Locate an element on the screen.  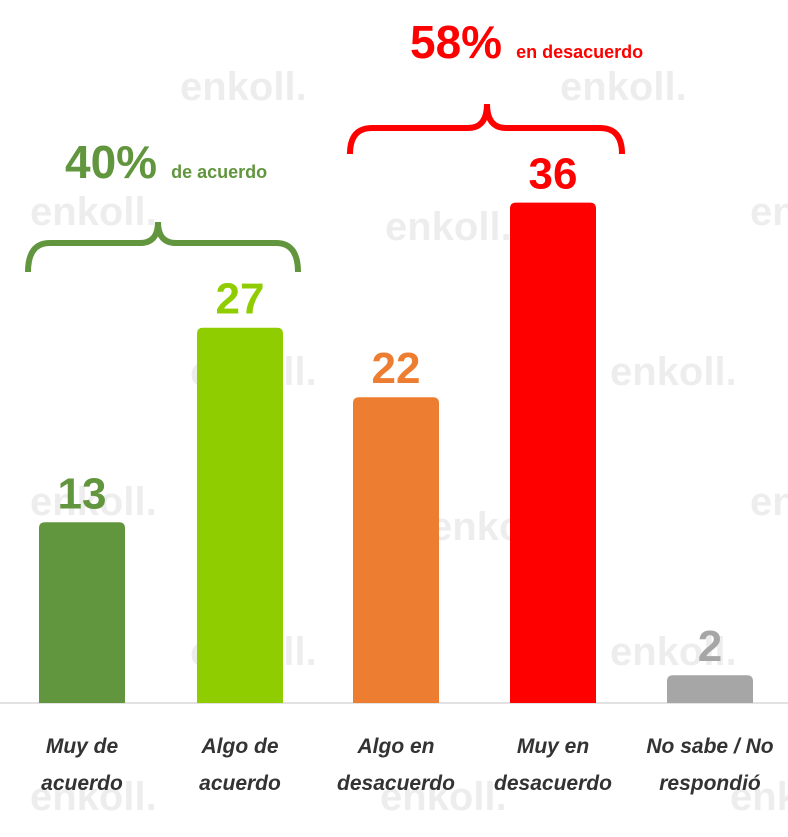
brace-agree is located at coordinates (163, 247).